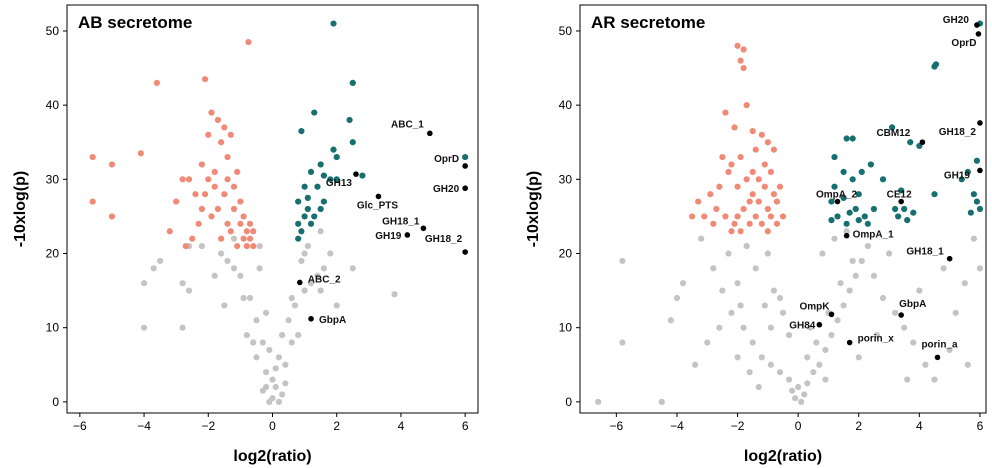 The width and height of the screenshot is (992, 468). I want to click on y-tick-label: 40, so click(566, 105).